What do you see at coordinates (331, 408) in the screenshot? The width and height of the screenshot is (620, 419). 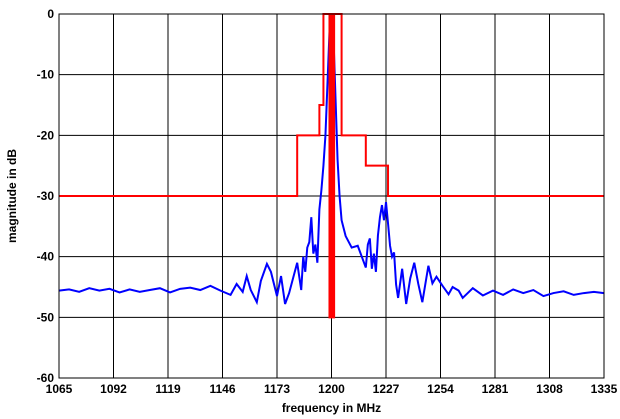 I see `x-axis-label: frequency in MHz` at bounding box center [331, 408].